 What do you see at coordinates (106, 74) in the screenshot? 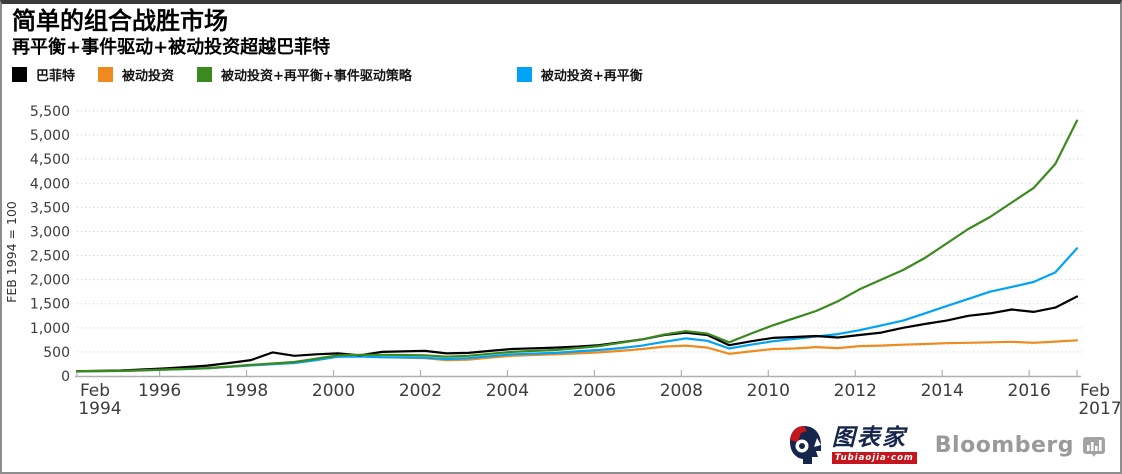
I see `legend-swatch-orange` at bounding box center [106, 74].